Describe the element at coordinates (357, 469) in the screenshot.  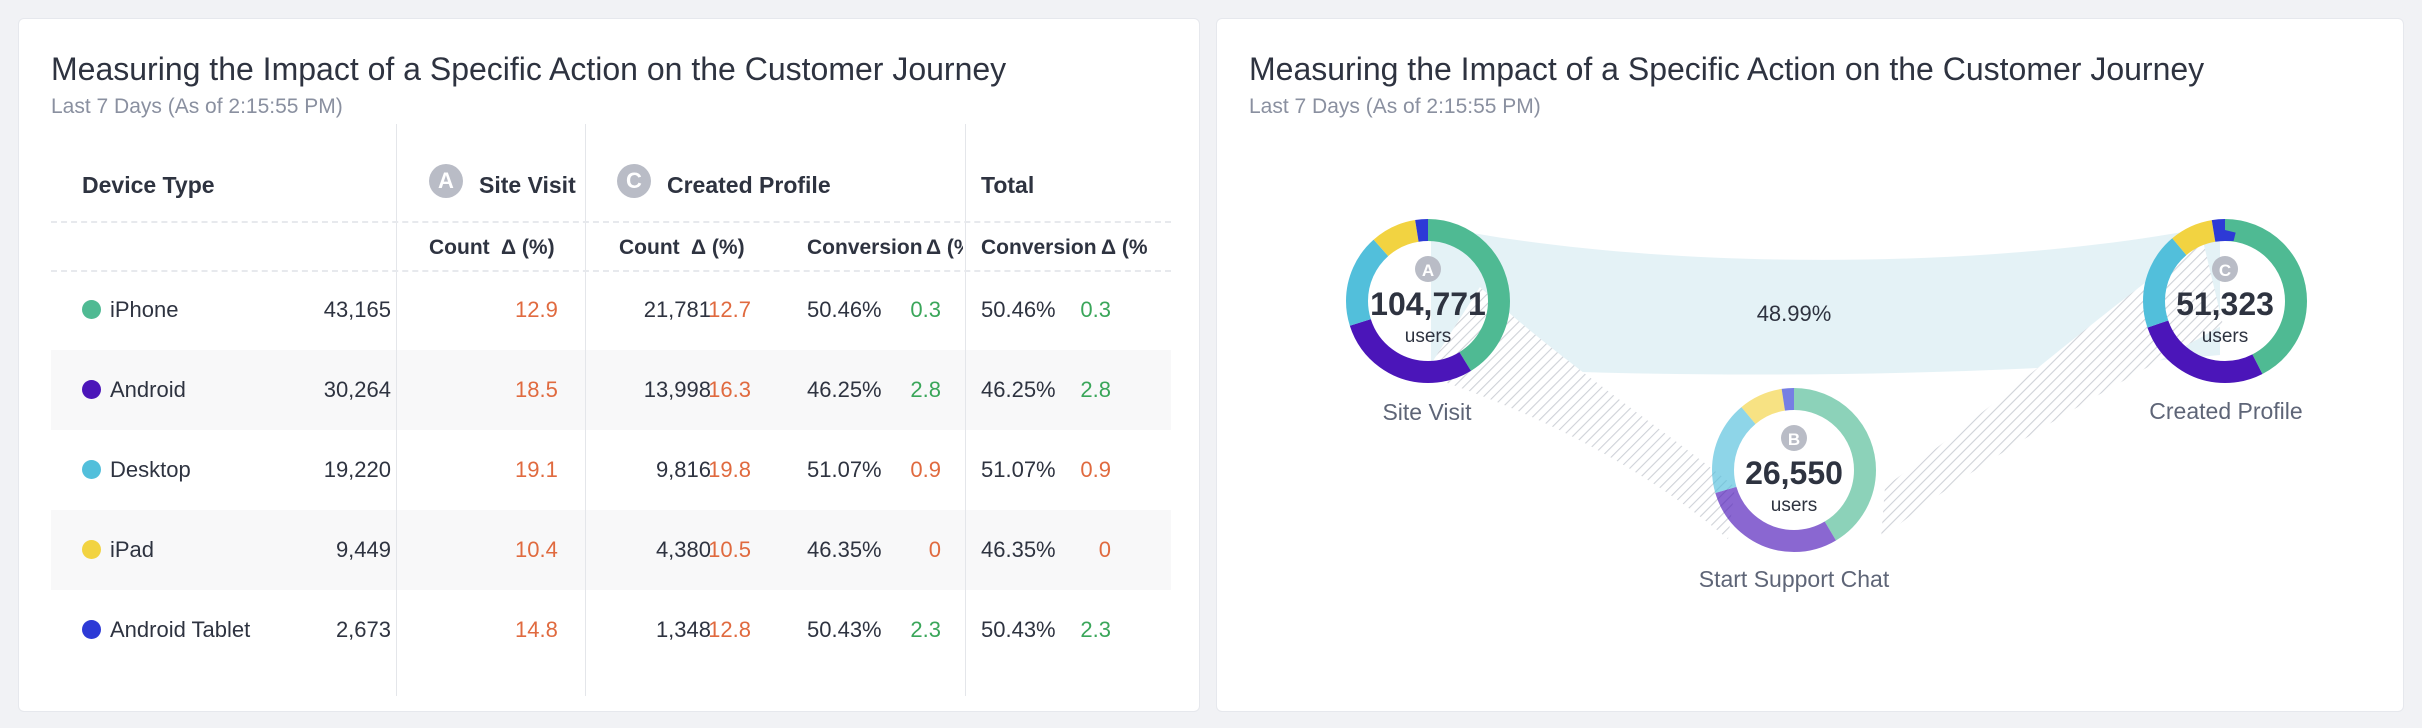
I see `a-count: 19,220` at that location.